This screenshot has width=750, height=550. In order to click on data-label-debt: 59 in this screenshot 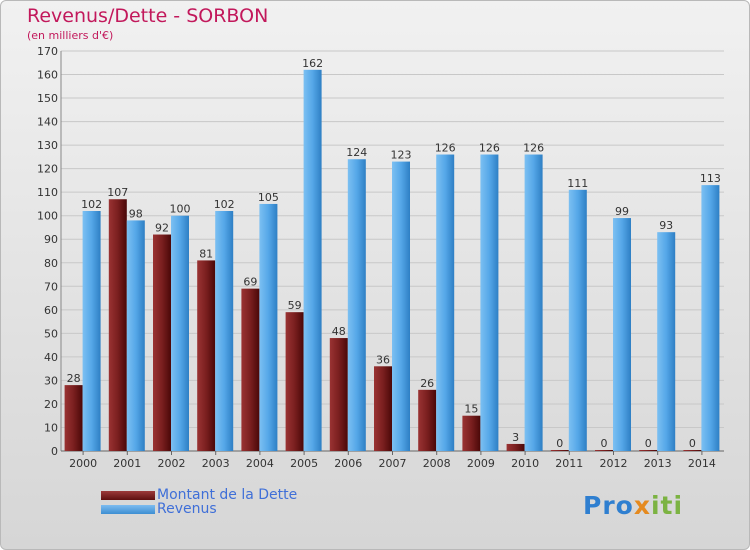, I will do `click(295, 305)`.